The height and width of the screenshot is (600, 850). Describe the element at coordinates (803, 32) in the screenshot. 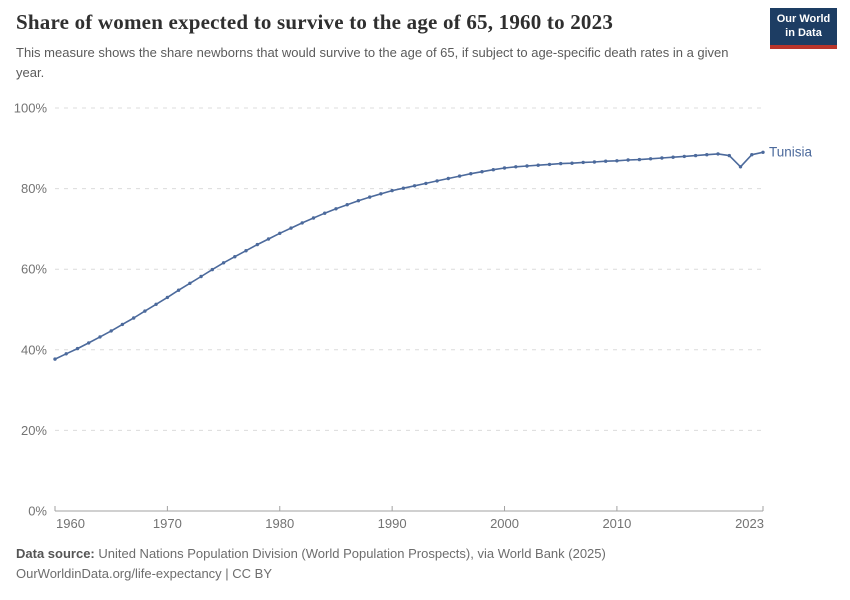

I see `owid-logo-line2: in Data` at that location.